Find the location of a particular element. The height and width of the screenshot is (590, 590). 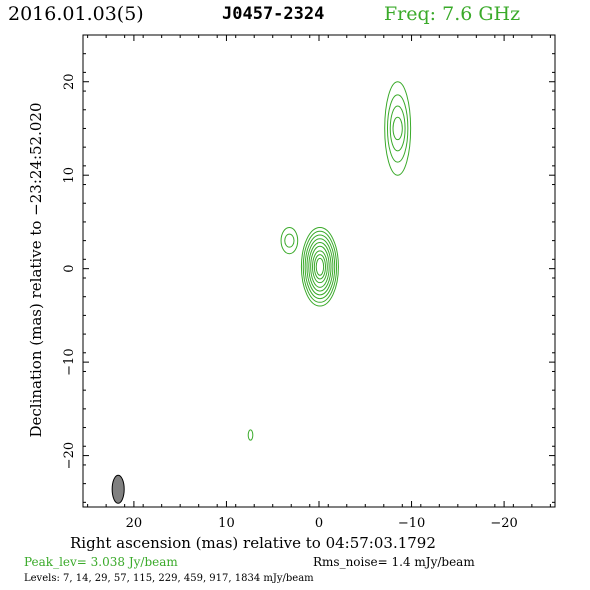

peak-level: Peak_lev= 3.038 Jy/beam is located at coordinates (101, 562).